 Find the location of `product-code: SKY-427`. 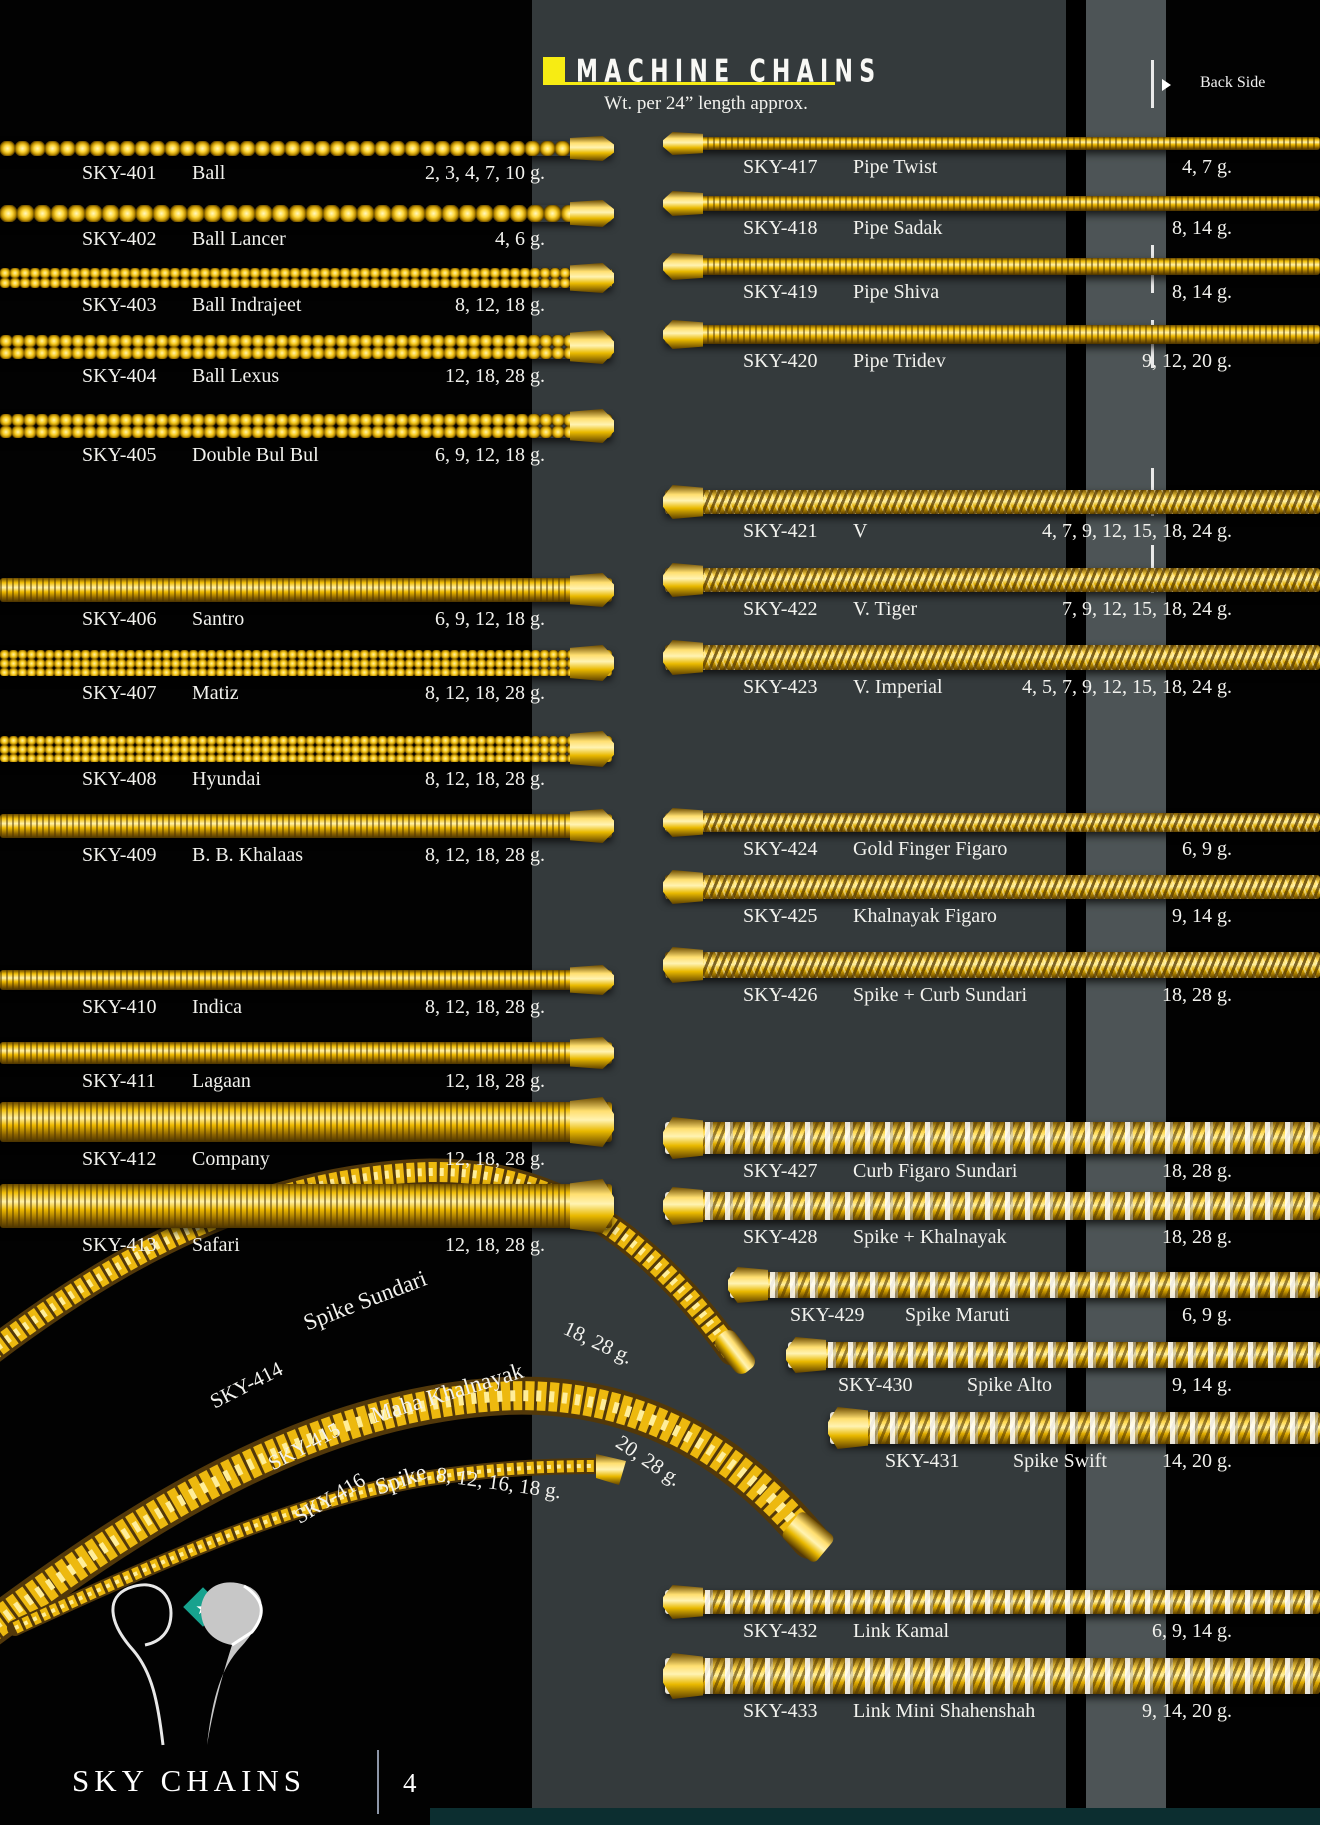

product-code: SKY-427 is located at coordinates (780, 1171).